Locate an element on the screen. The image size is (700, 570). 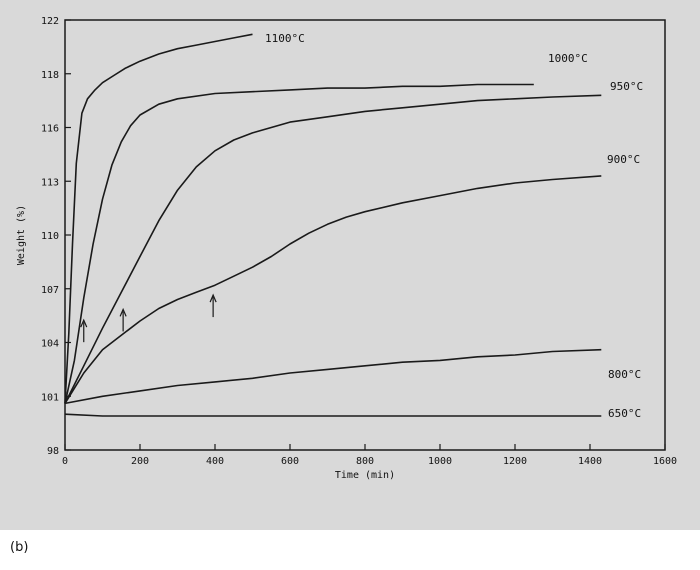
y-tick-label: 122 is located at coordinates (50, 21).